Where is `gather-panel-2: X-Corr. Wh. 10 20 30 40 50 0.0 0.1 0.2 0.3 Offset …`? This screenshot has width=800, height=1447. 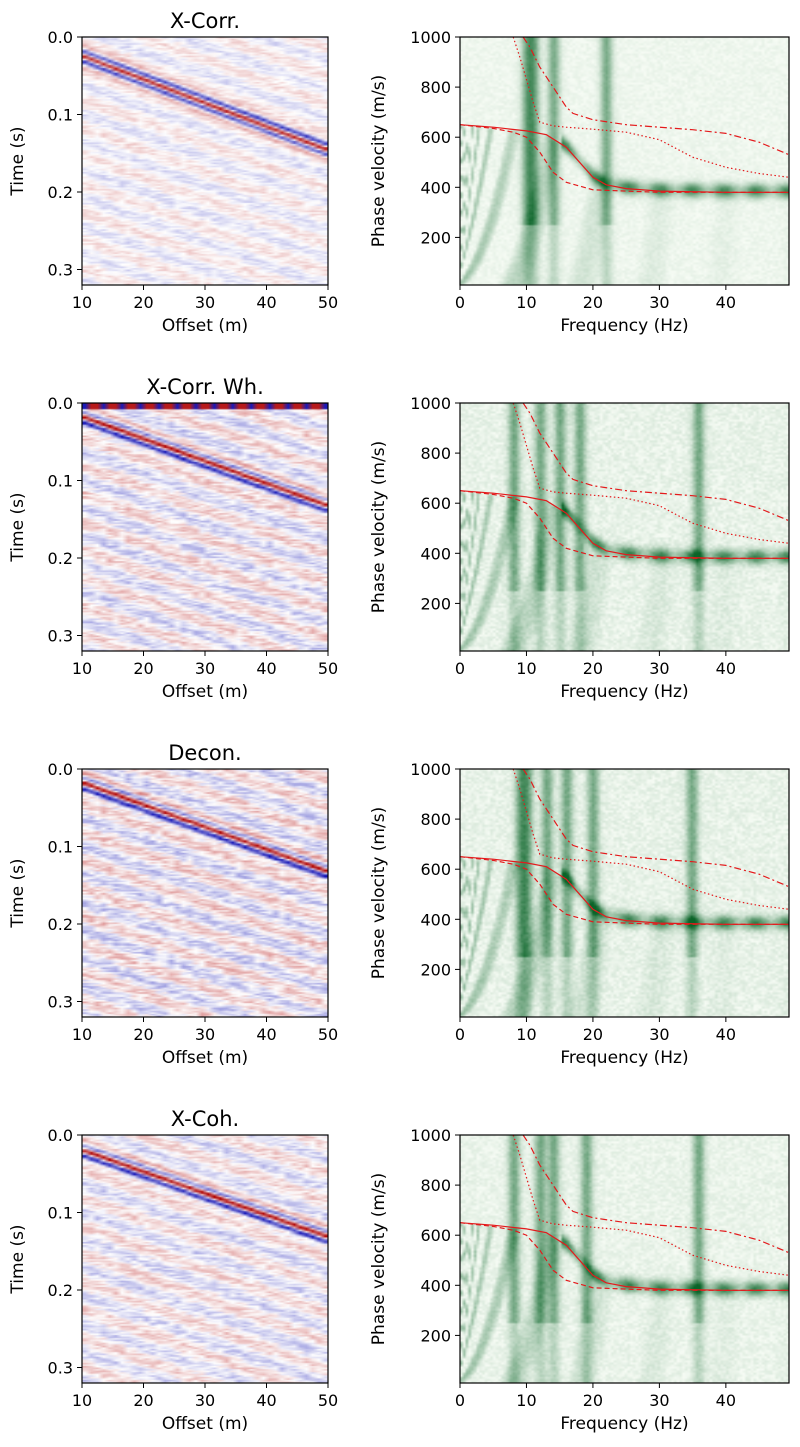
gather-panel-2: X-Corr. Wh. 10 20 30 40 50 0.0 0.1 0.2 0.3 Offset … is located at coordinates (173, 538).